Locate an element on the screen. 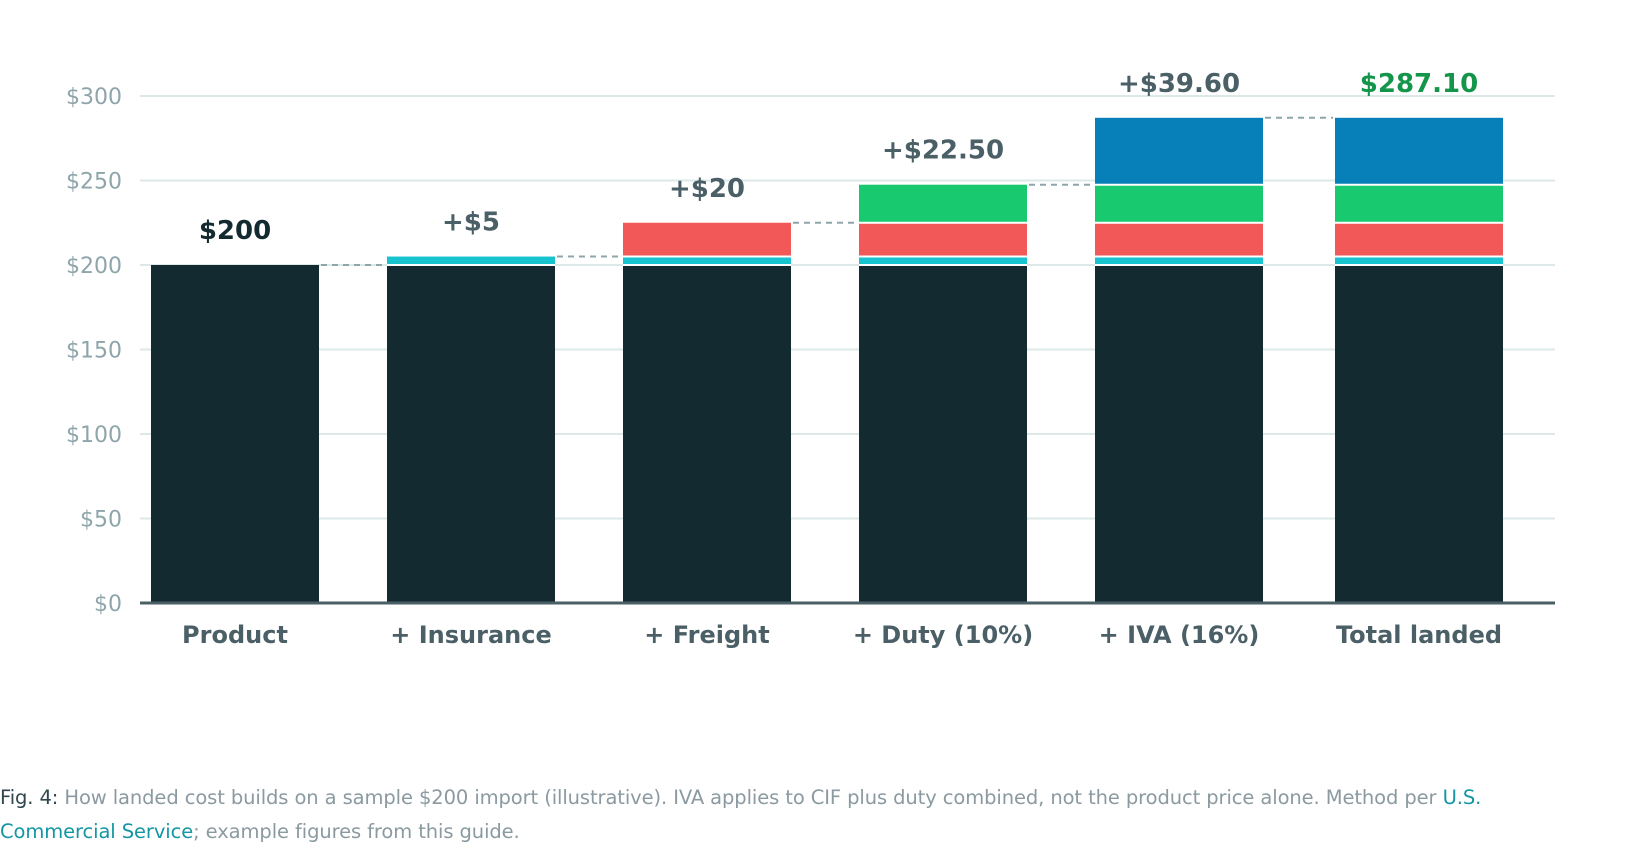  x-category-label: Product is located at coordinates (235, 635).